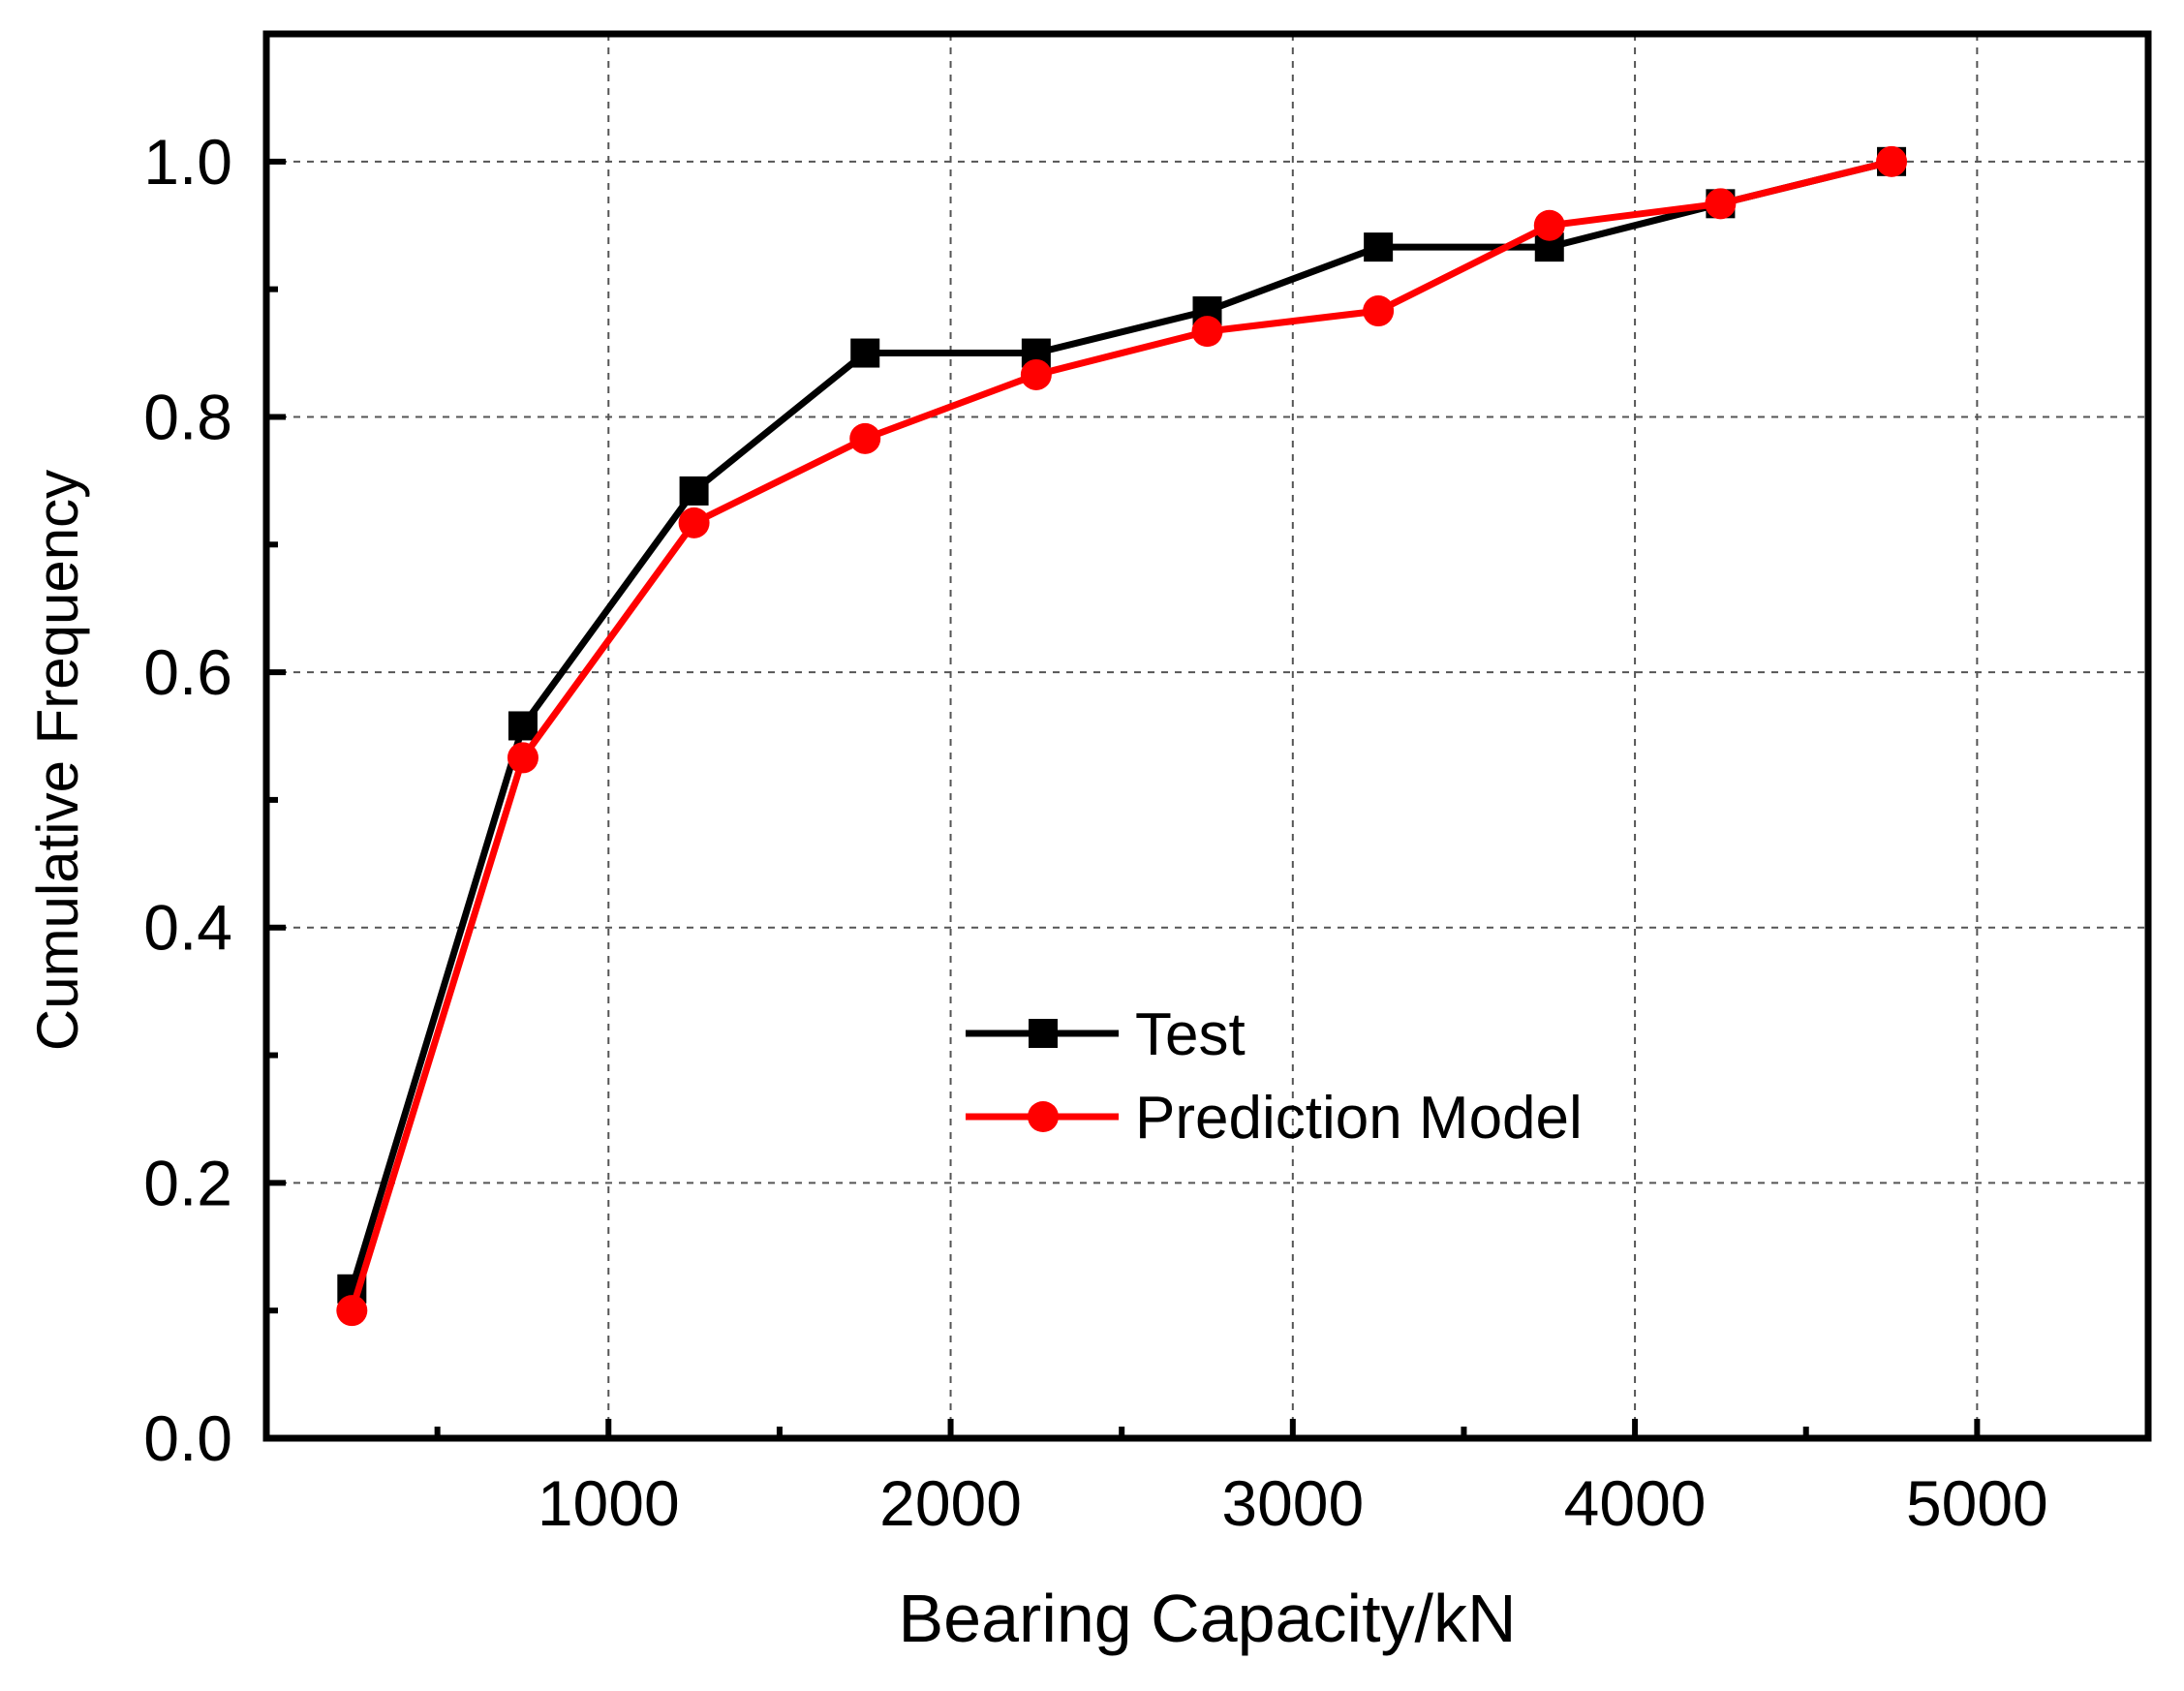  Describe the element at coordinates (1207, 1618) in the screenshot. I see `x-axis-label: Bearing Capacity/kN` at that location.